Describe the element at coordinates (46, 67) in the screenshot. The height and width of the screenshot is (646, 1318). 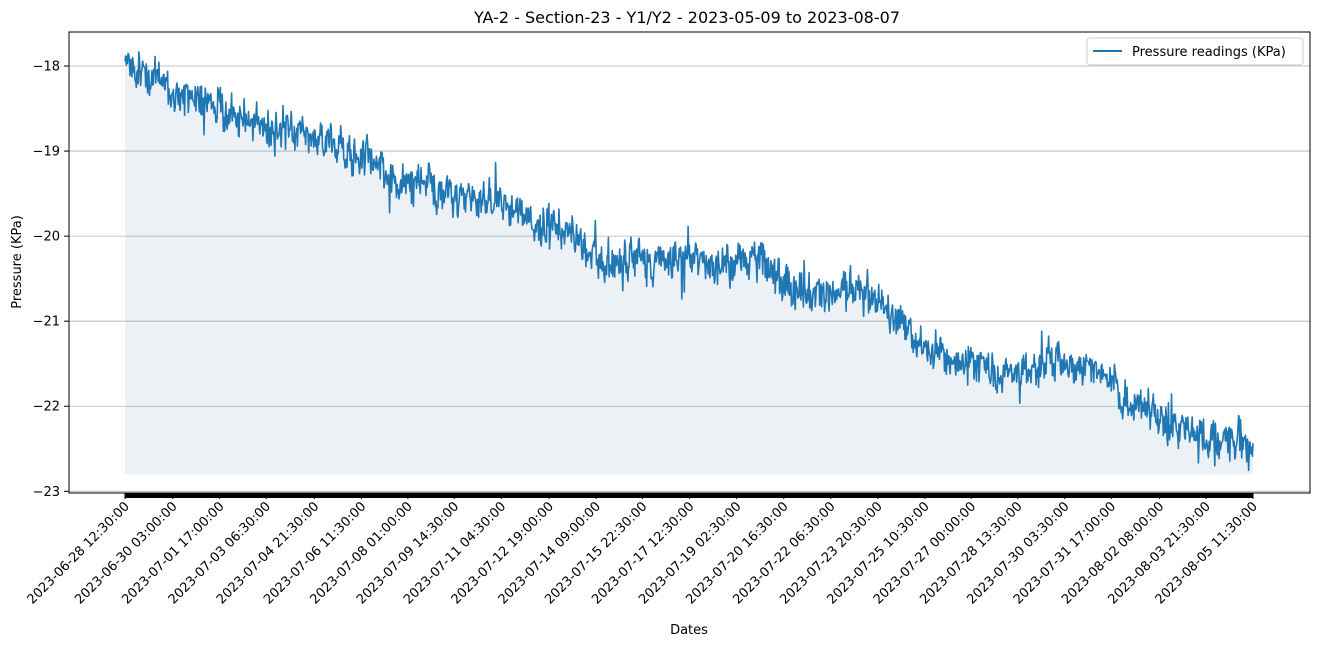
I see `y-tick-label: −18` at that location.